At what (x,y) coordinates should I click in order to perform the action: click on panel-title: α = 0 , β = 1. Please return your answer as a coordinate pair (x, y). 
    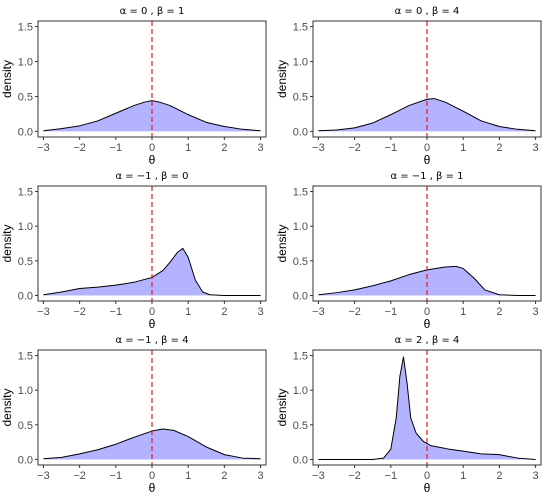
    Looking at the image, I should click on (152, 11).